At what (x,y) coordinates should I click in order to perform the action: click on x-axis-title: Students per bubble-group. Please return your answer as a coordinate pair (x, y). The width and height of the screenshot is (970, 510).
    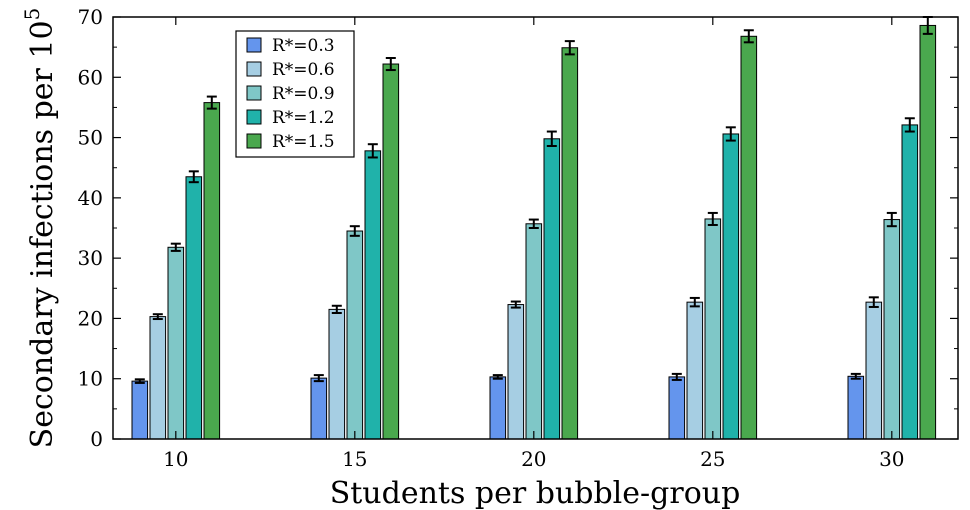
    Looking at the image, I should click on (535, 493).